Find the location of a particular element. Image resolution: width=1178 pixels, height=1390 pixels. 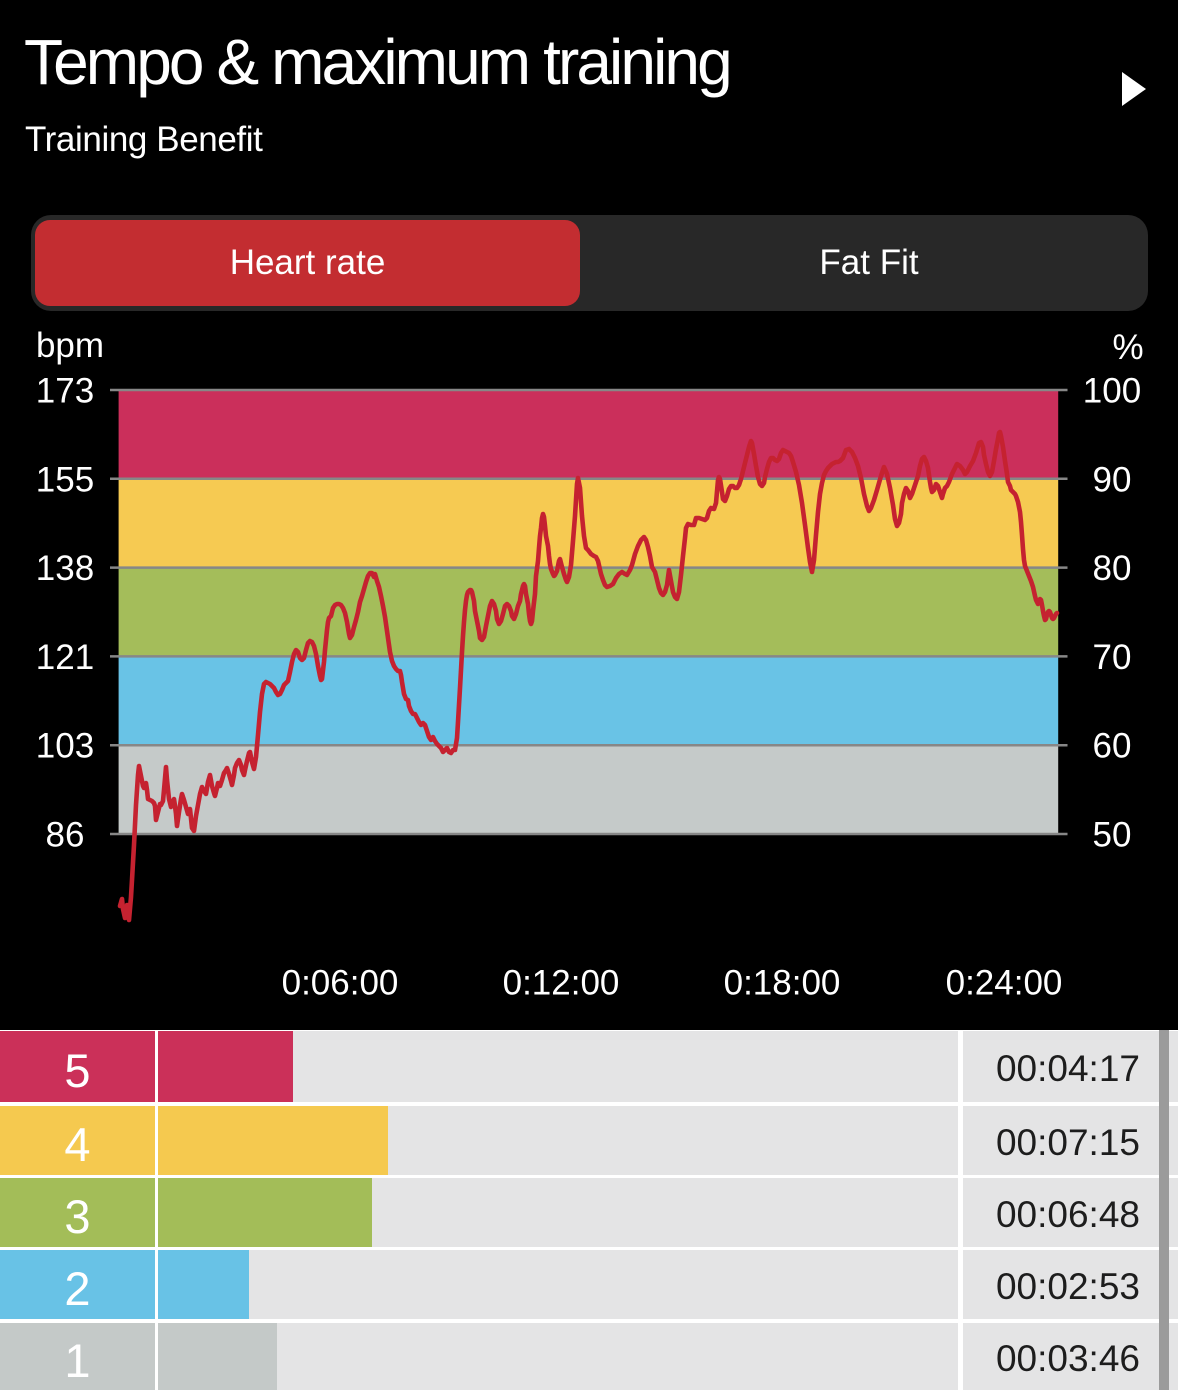

svg-text: 121 is located at coordinates (65, 657).